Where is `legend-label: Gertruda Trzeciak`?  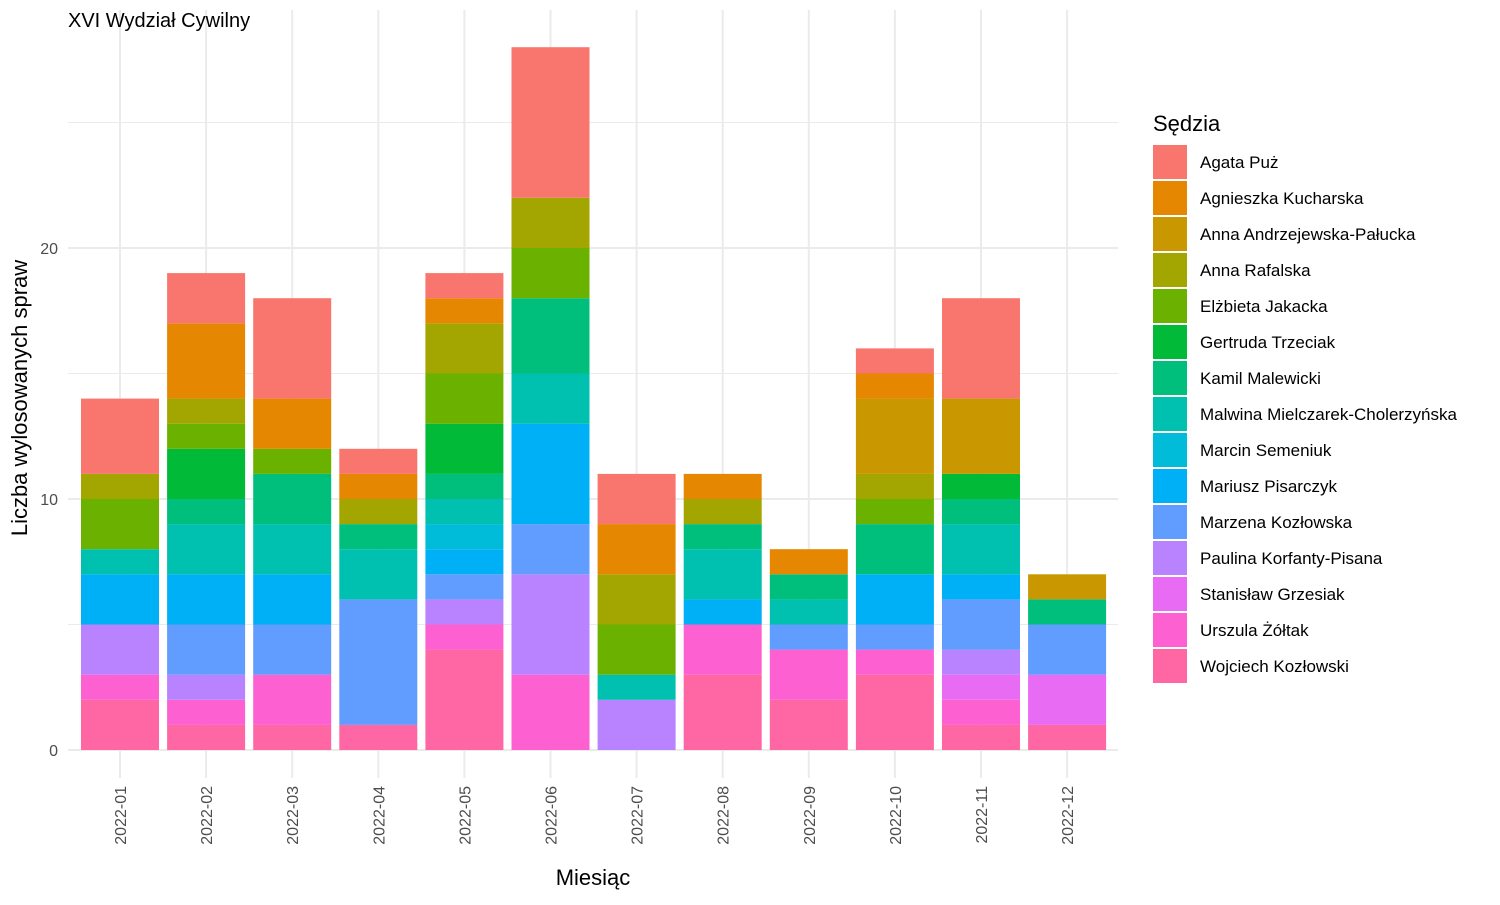 legend-label: Gertruda Trzeciak is located at coordinates (1268, 342).